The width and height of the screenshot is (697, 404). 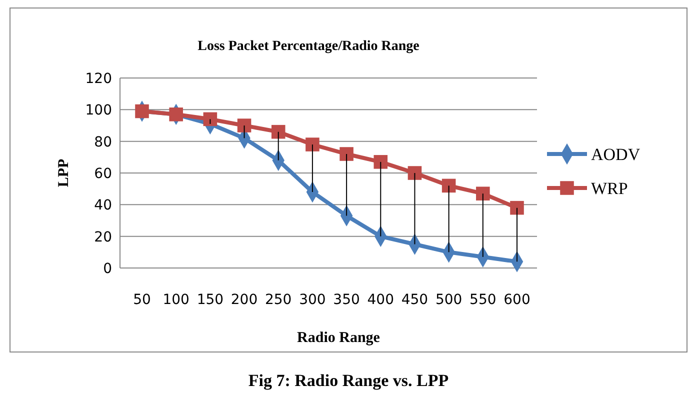 What do you see at coordinates (103, 237) in the screenshot?
I see `y-tick-label: 20` at bounding box center [103, 237].